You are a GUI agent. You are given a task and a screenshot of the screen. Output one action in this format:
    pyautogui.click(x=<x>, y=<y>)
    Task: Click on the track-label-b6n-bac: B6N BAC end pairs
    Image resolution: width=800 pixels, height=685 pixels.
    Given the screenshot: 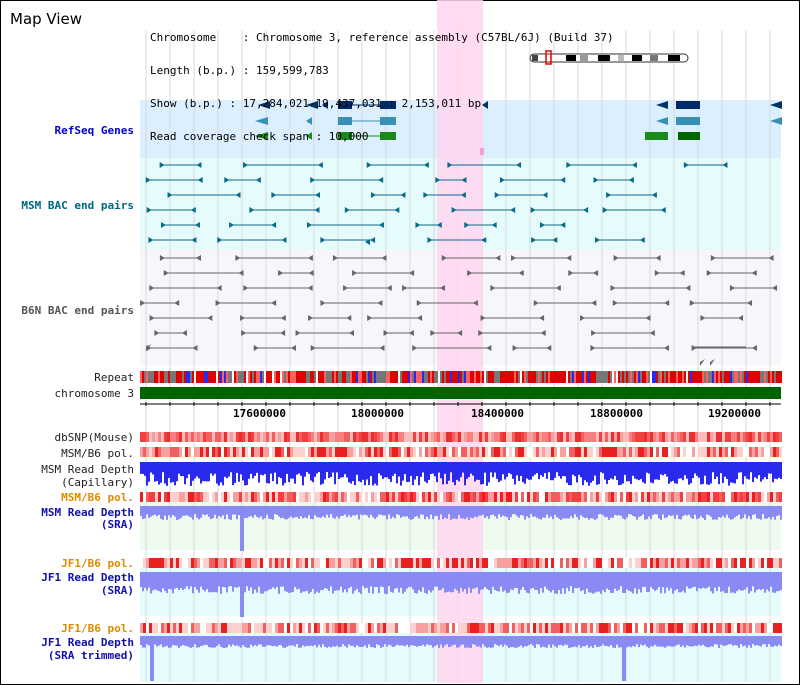 What is the action you would take?
    pyautogui.click(x=77, y=310)
    